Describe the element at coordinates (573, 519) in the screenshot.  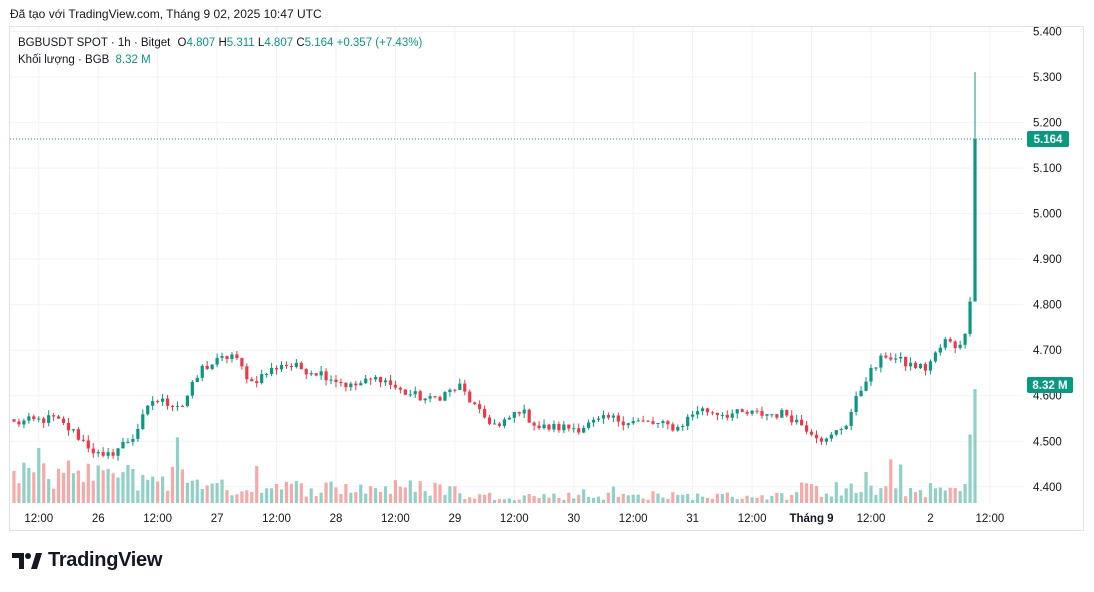
I see `time-tick-label: 30` at that location.